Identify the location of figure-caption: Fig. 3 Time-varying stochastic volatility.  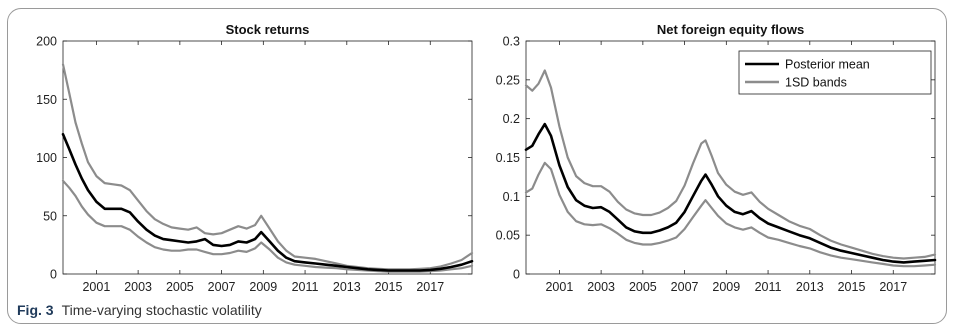
(139, 310).